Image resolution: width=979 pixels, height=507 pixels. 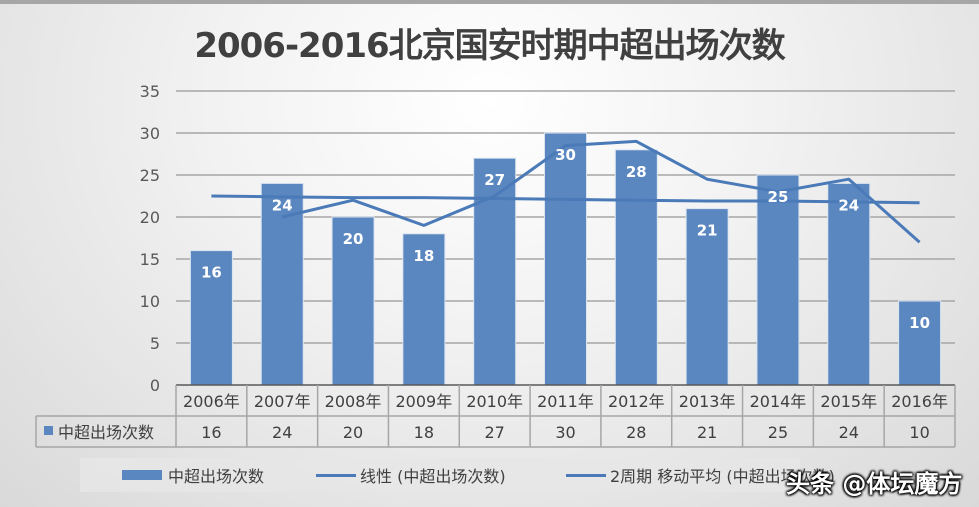 I want to click on x-category-label: 2014年, so click(x=778, y=401).